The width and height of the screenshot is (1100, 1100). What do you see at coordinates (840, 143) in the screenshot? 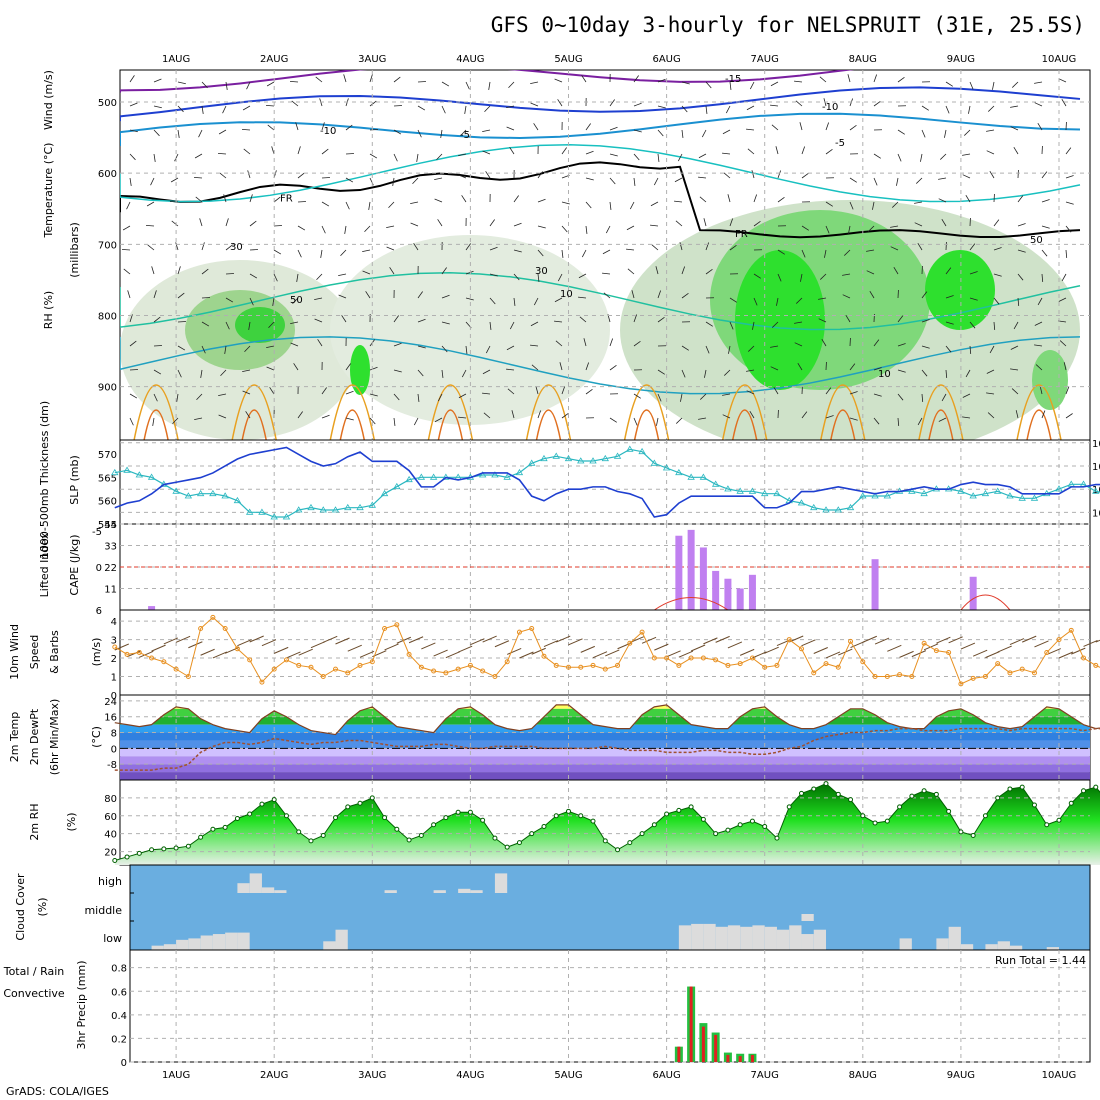
I see `contour-label: -5` at bounding box center [840, 143].